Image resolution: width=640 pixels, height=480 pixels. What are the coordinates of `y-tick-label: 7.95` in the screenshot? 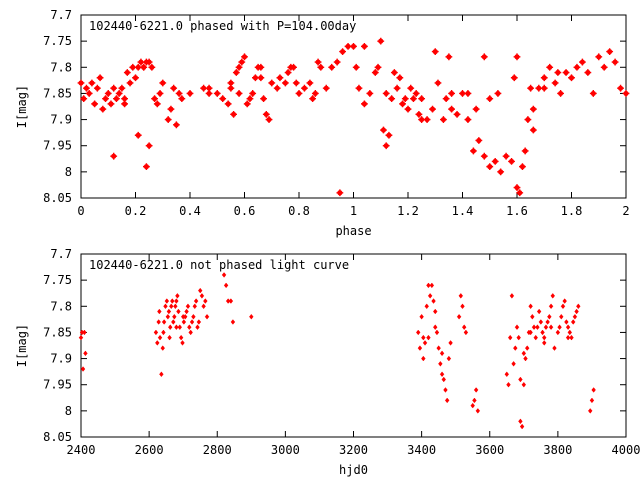 It's located at (57, 385).